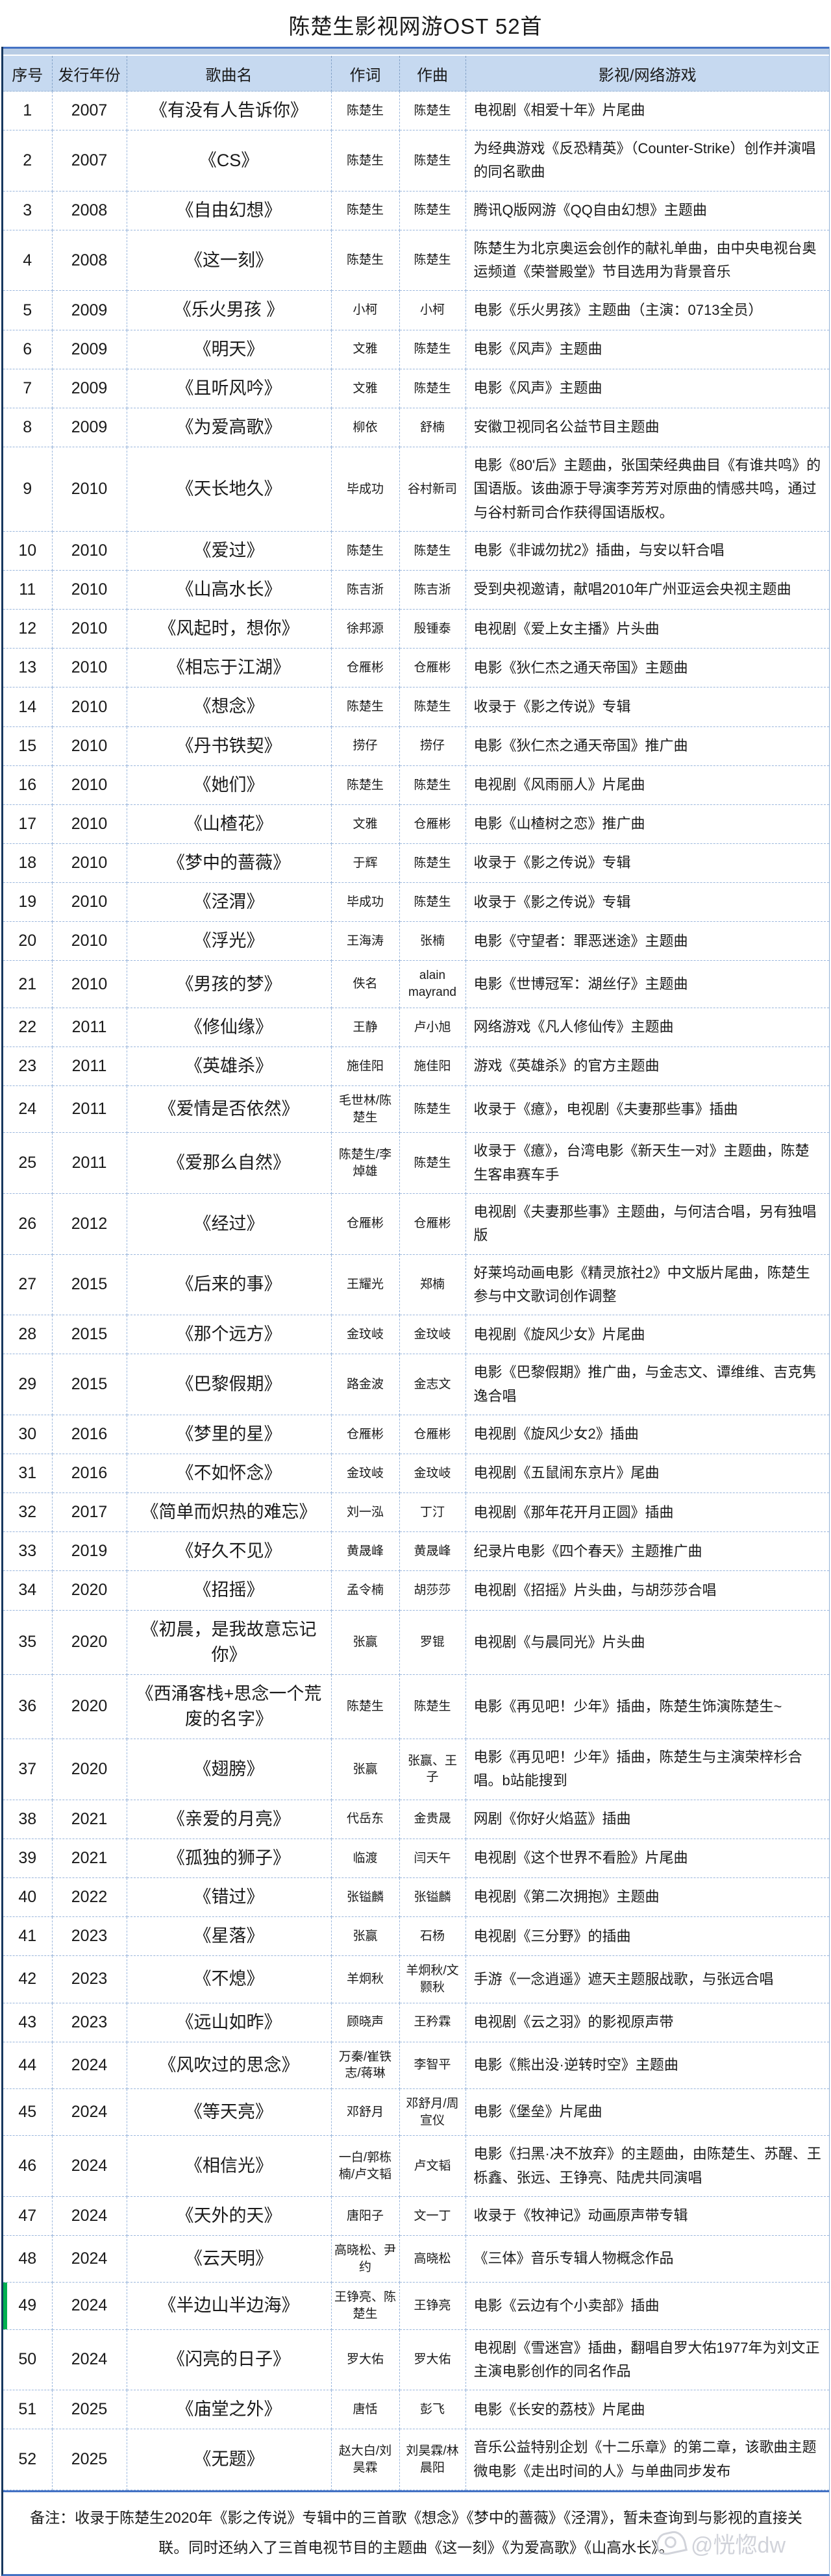  Describe the element at coordinates (365, 629) in the screenshot. I see `cell-lyricist: 徐邦源` at that location.